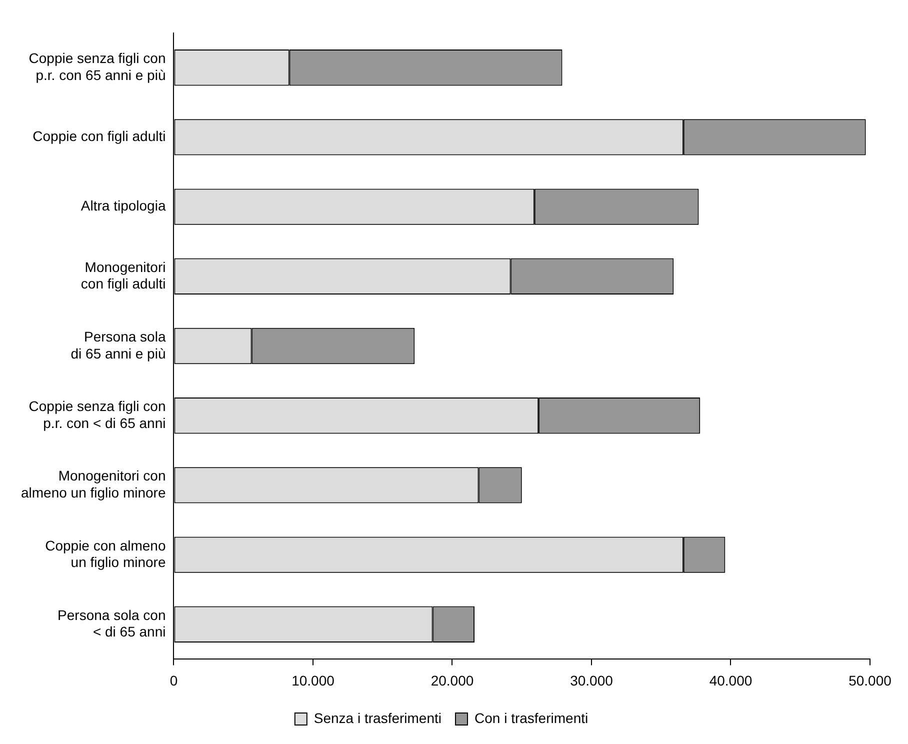 The image size is (908, 744). I want to click on y-tick-label: Coppie con figli adulti, so click(99, 136).